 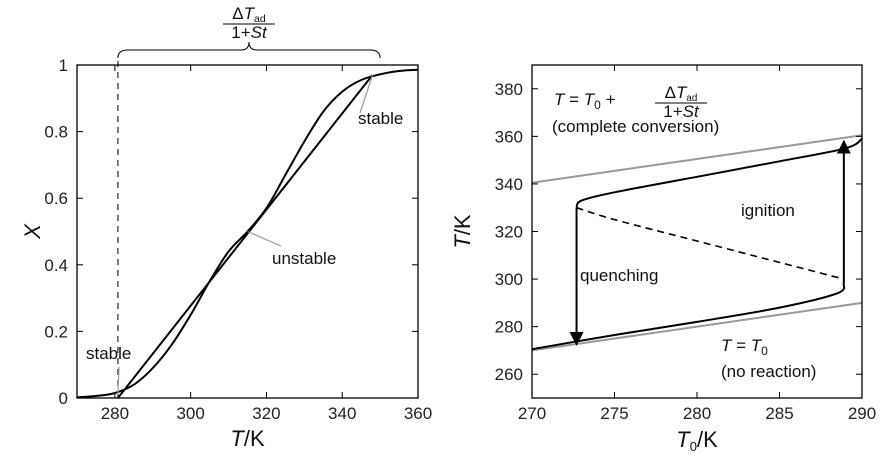 I want to click on right-y-axis-label: T/K, so click(x=462, y=231).